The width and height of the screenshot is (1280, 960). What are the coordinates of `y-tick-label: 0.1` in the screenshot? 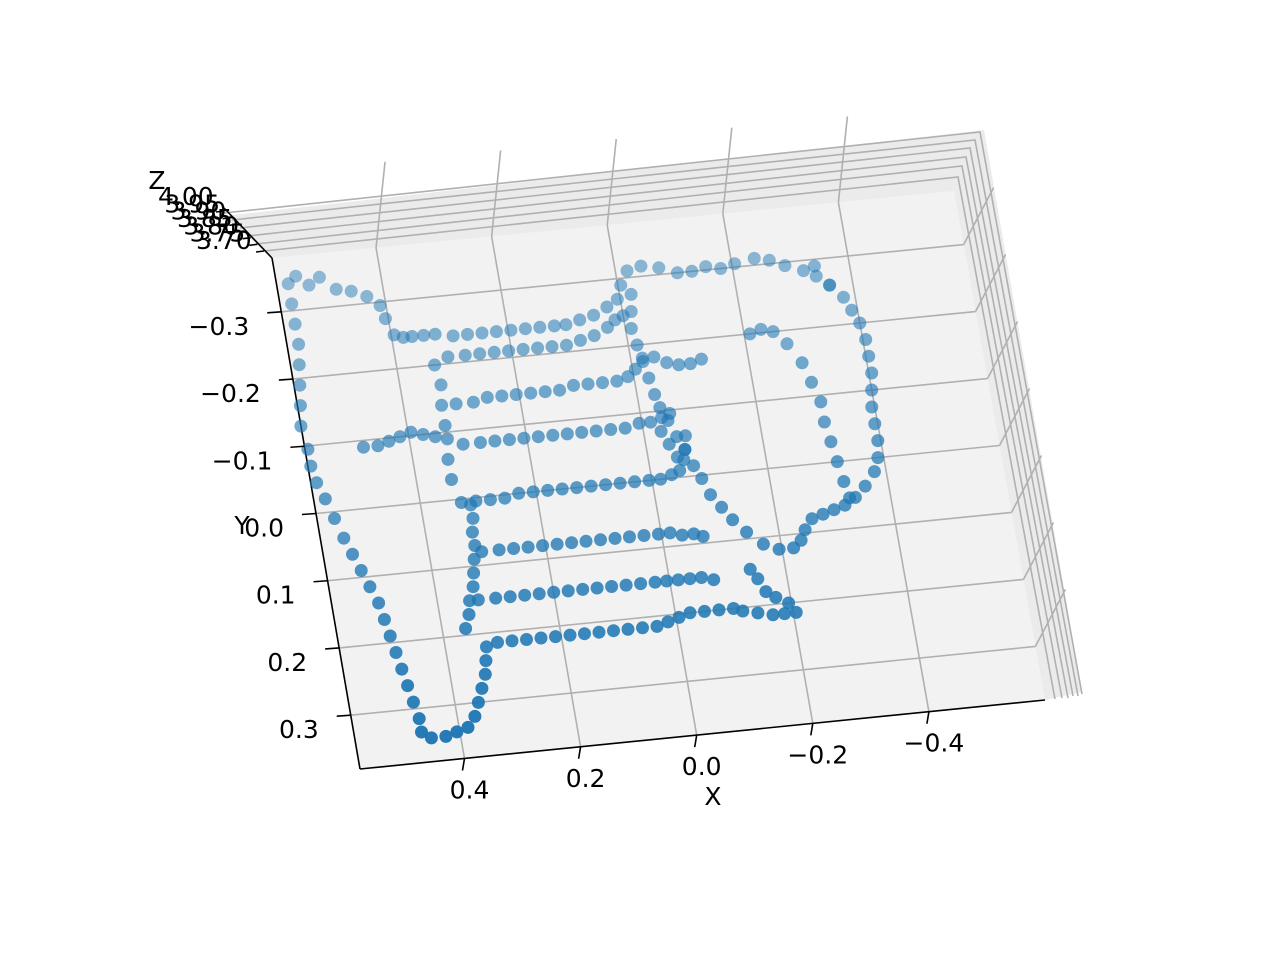 It's located at (276, 595).